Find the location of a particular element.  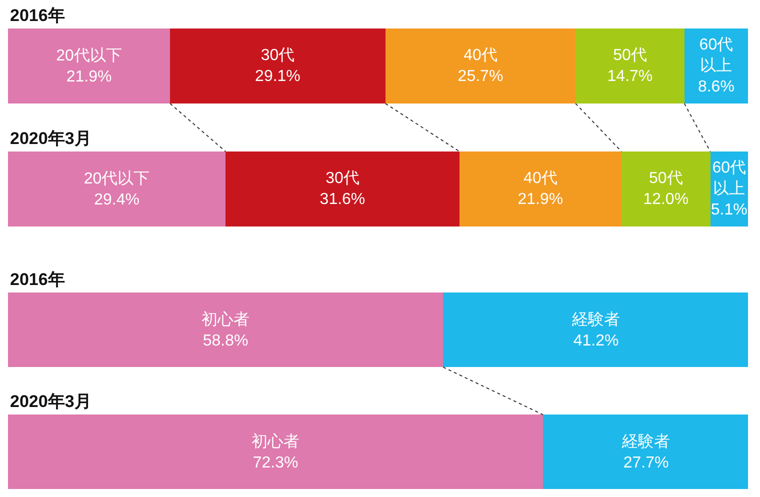

series-label: 40代 is located at coordinates (541, 179).